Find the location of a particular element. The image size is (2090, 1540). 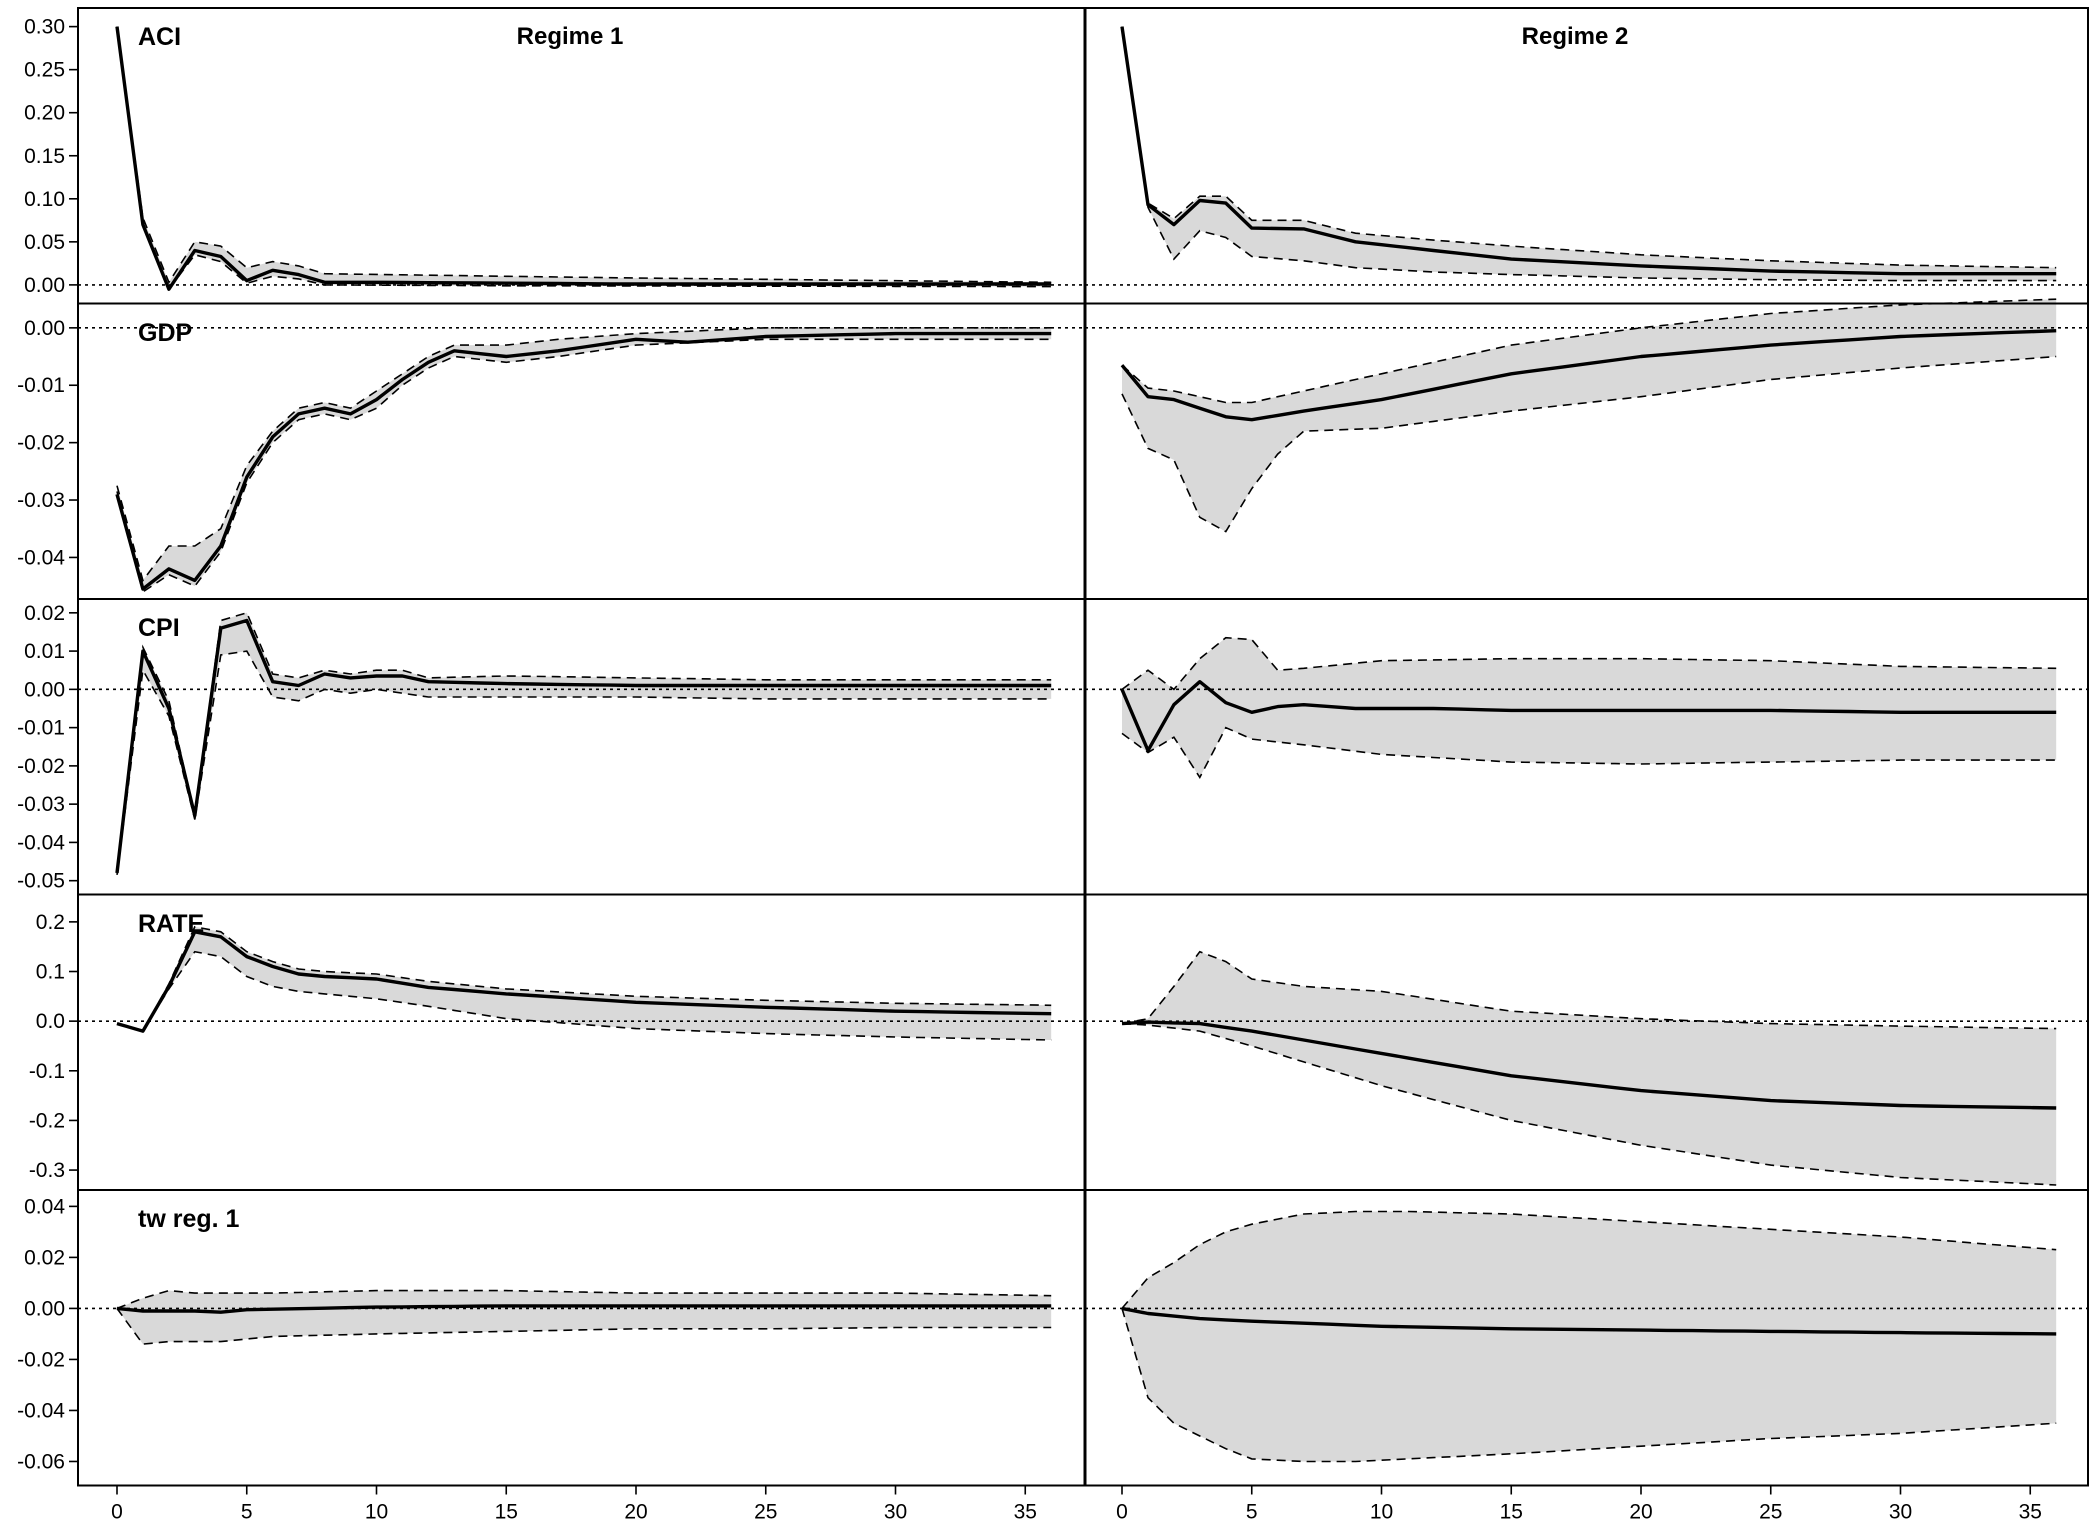

y-tick-label: 0.25 is located at coordinates (44, 70).